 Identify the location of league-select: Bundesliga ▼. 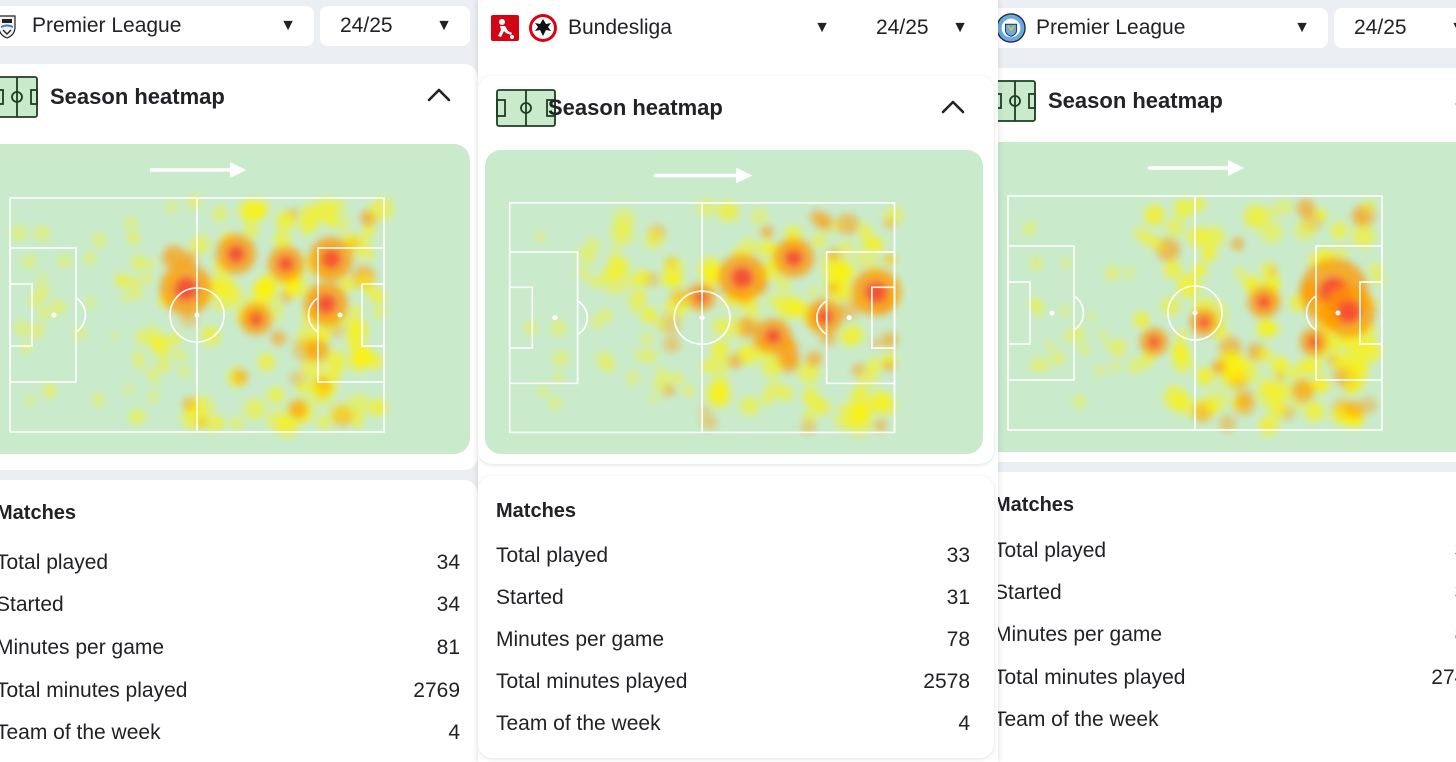
(665, 28).